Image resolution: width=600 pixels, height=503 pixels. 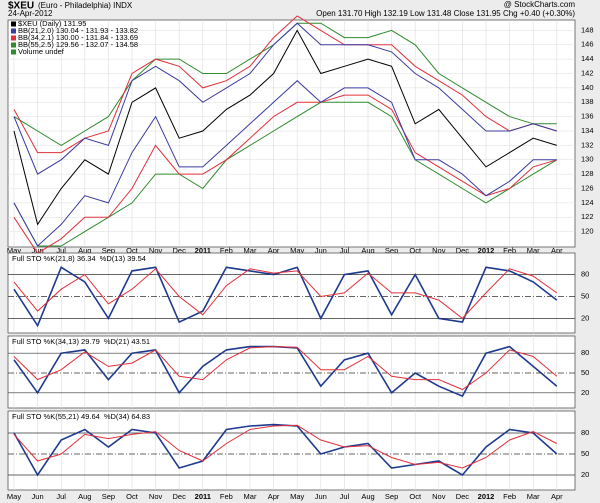 I want to click on symbol-name: (Euro - Philadelphia) INDX, so click(x=85, y=5).